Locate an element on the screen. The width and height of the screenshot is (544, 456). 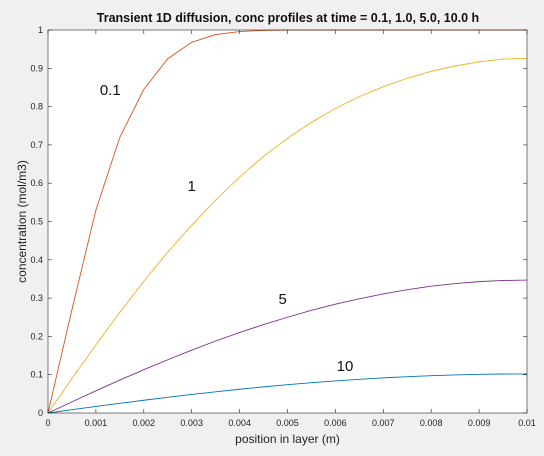
y-tick-label: 0 is located at coordinates (40, 413).